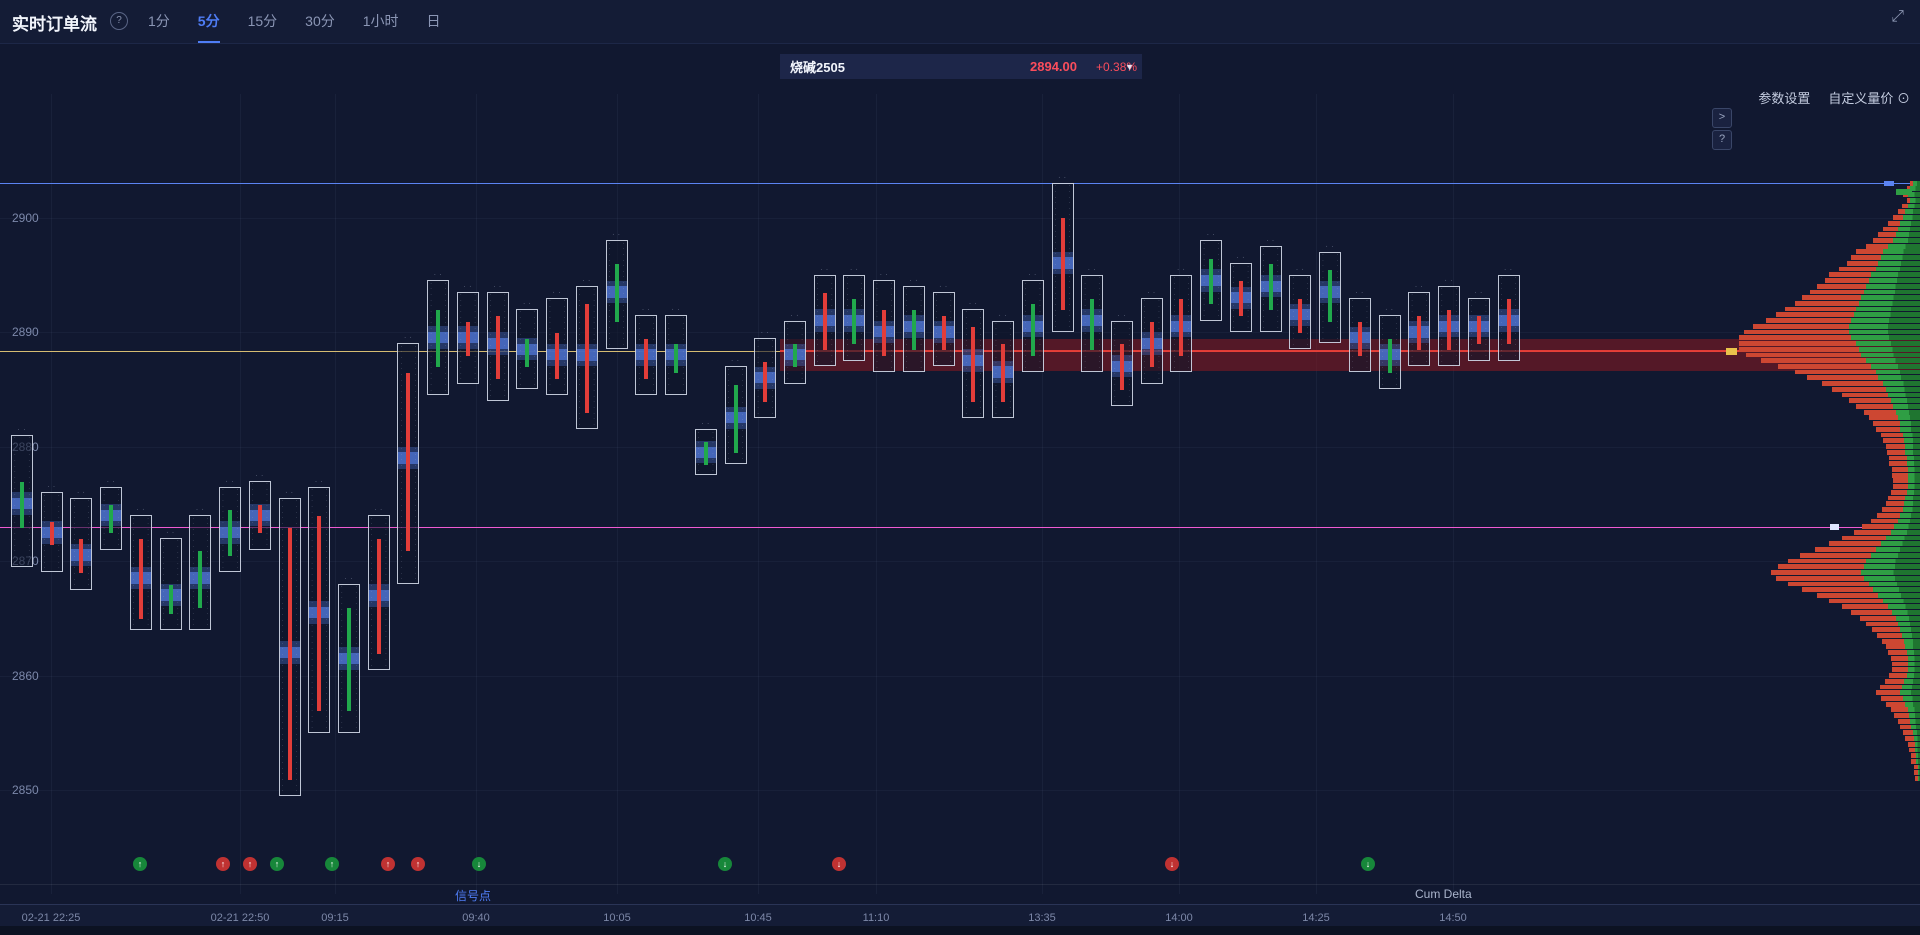 The height and width of the screenshot is (935, 1920). I want to click on timeframe-tab: 1小时, so click(380, 21).